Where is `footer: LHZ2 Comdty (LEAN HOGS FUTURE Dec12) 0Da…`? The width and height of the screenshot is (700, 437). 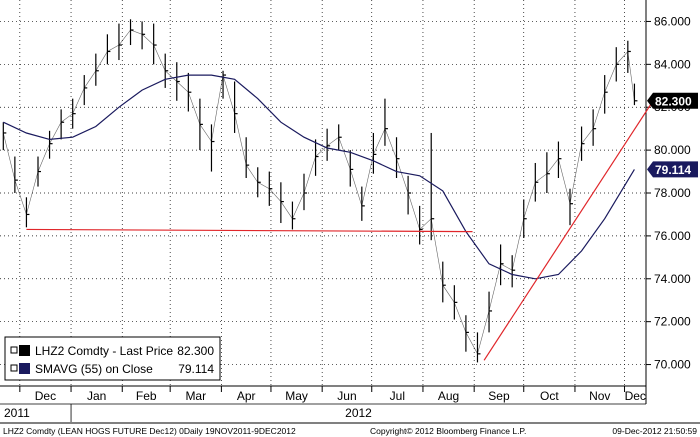
footer: LHZ2 Comdty (LEAN HOGS FUTURE Dec12) 0Da… is located at coordinates (350, 429).